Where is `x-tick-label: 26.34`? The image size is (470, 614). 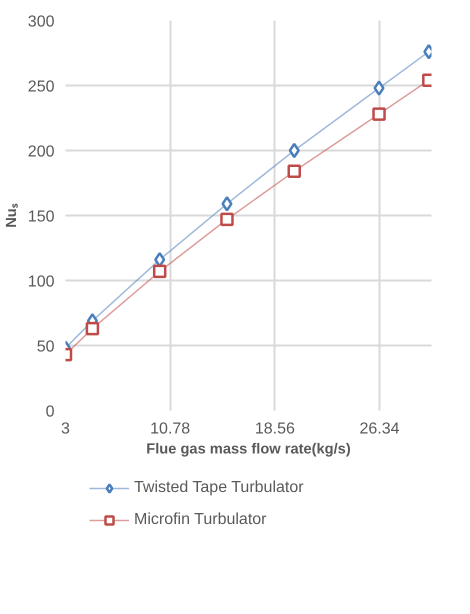
x-tick-label: 26.34 is located at coordinates (380, 429).